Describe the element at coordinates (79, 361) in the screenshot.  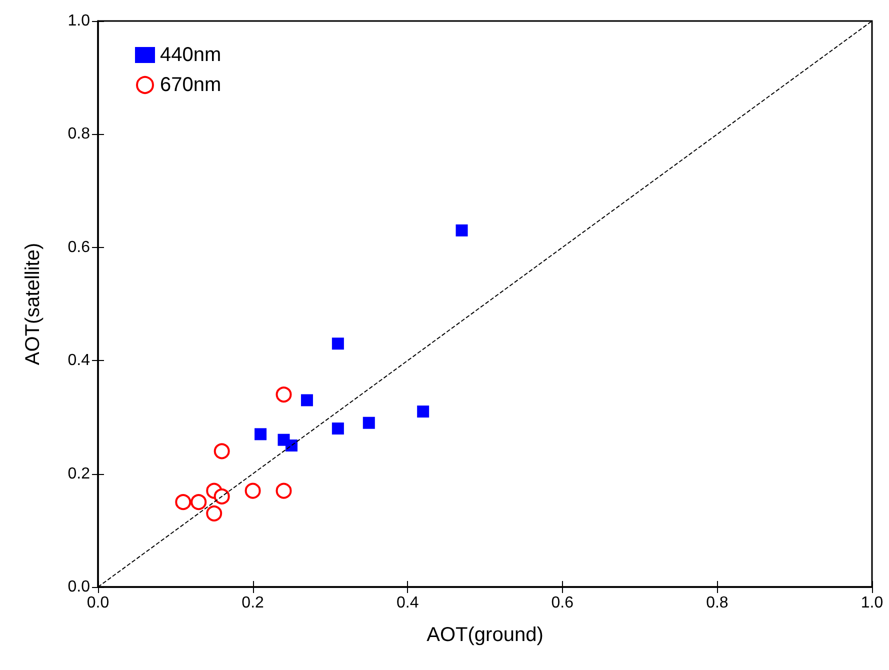
I see `y-tick-label: 0.4` at that location.